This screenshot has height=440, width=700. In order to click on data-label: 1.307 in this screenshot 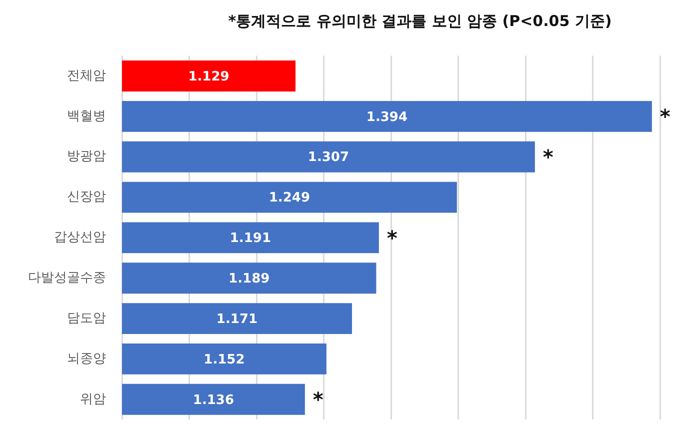, I will do `click(329, 158)`.